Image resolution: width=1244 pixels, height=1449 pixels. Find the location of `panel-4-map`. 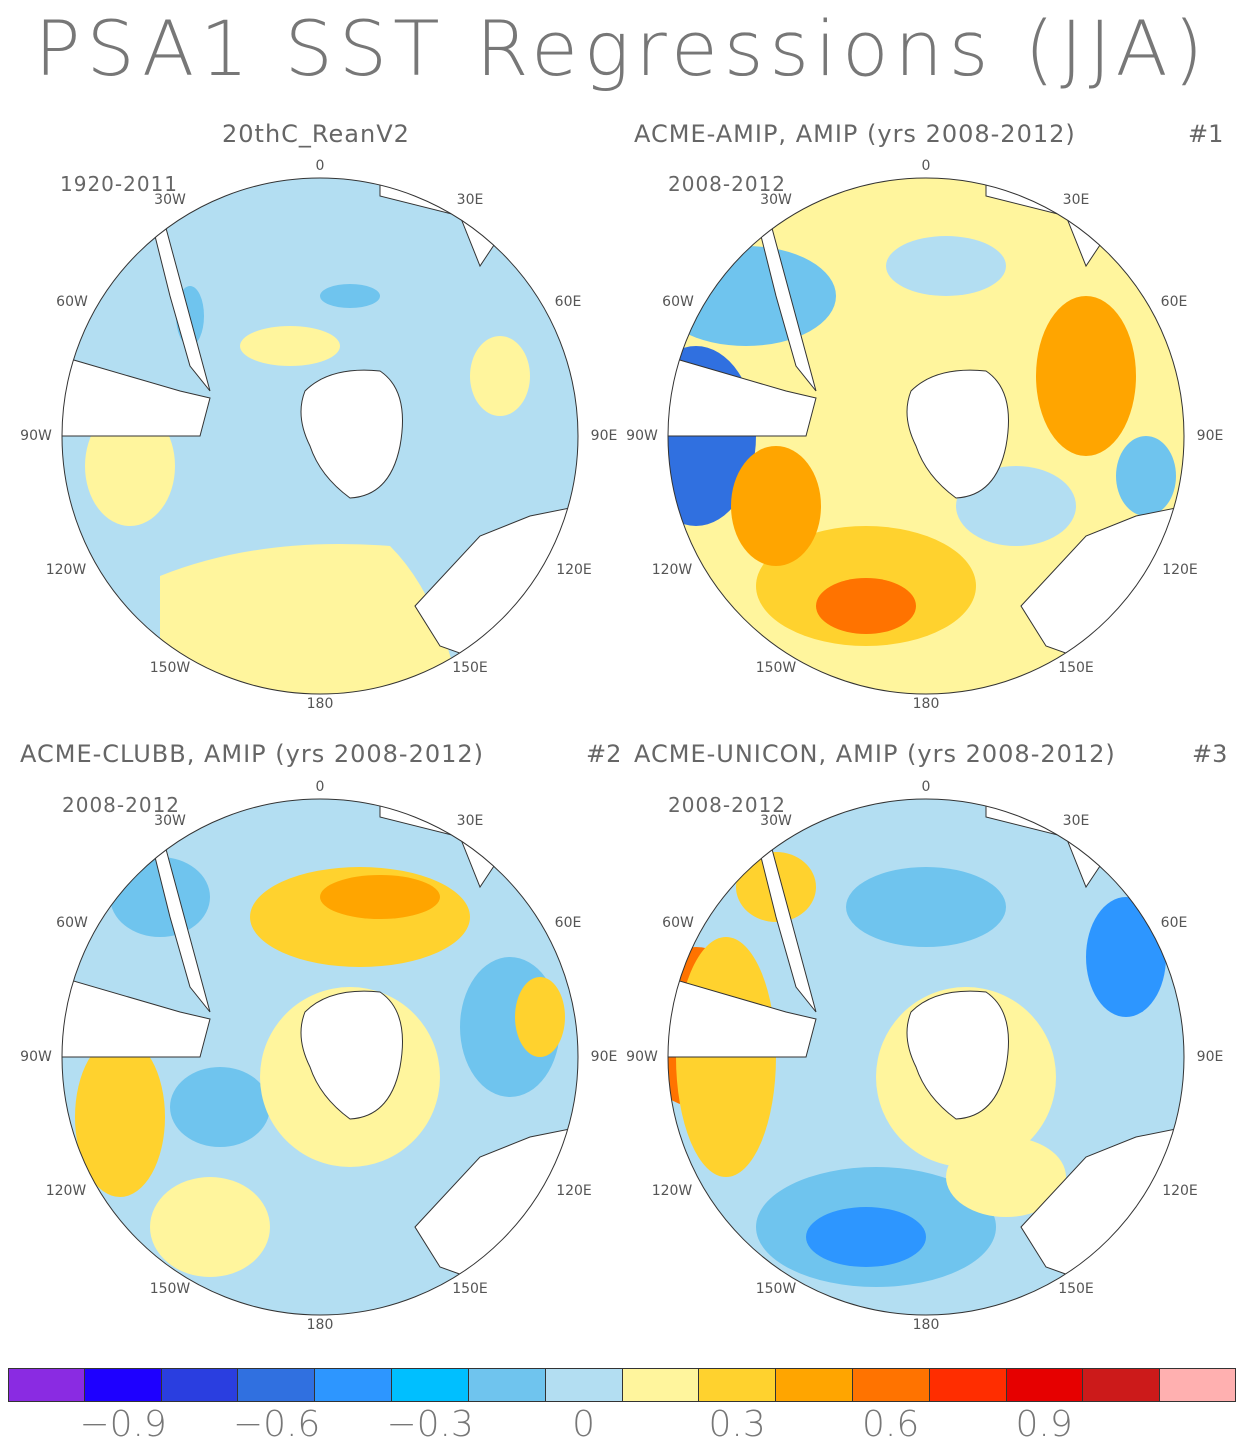

panel-4-map is located at coordinates (926, 1057).